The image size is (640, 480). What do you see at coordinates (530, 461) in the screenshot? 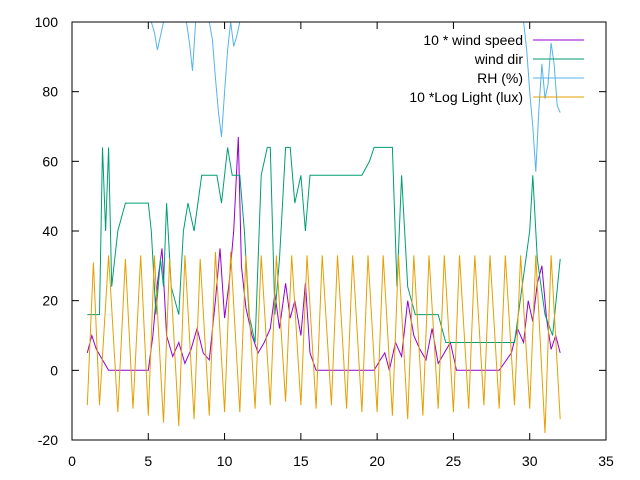
I see `x-tick-label: 30` at bounding box center [530, 461].